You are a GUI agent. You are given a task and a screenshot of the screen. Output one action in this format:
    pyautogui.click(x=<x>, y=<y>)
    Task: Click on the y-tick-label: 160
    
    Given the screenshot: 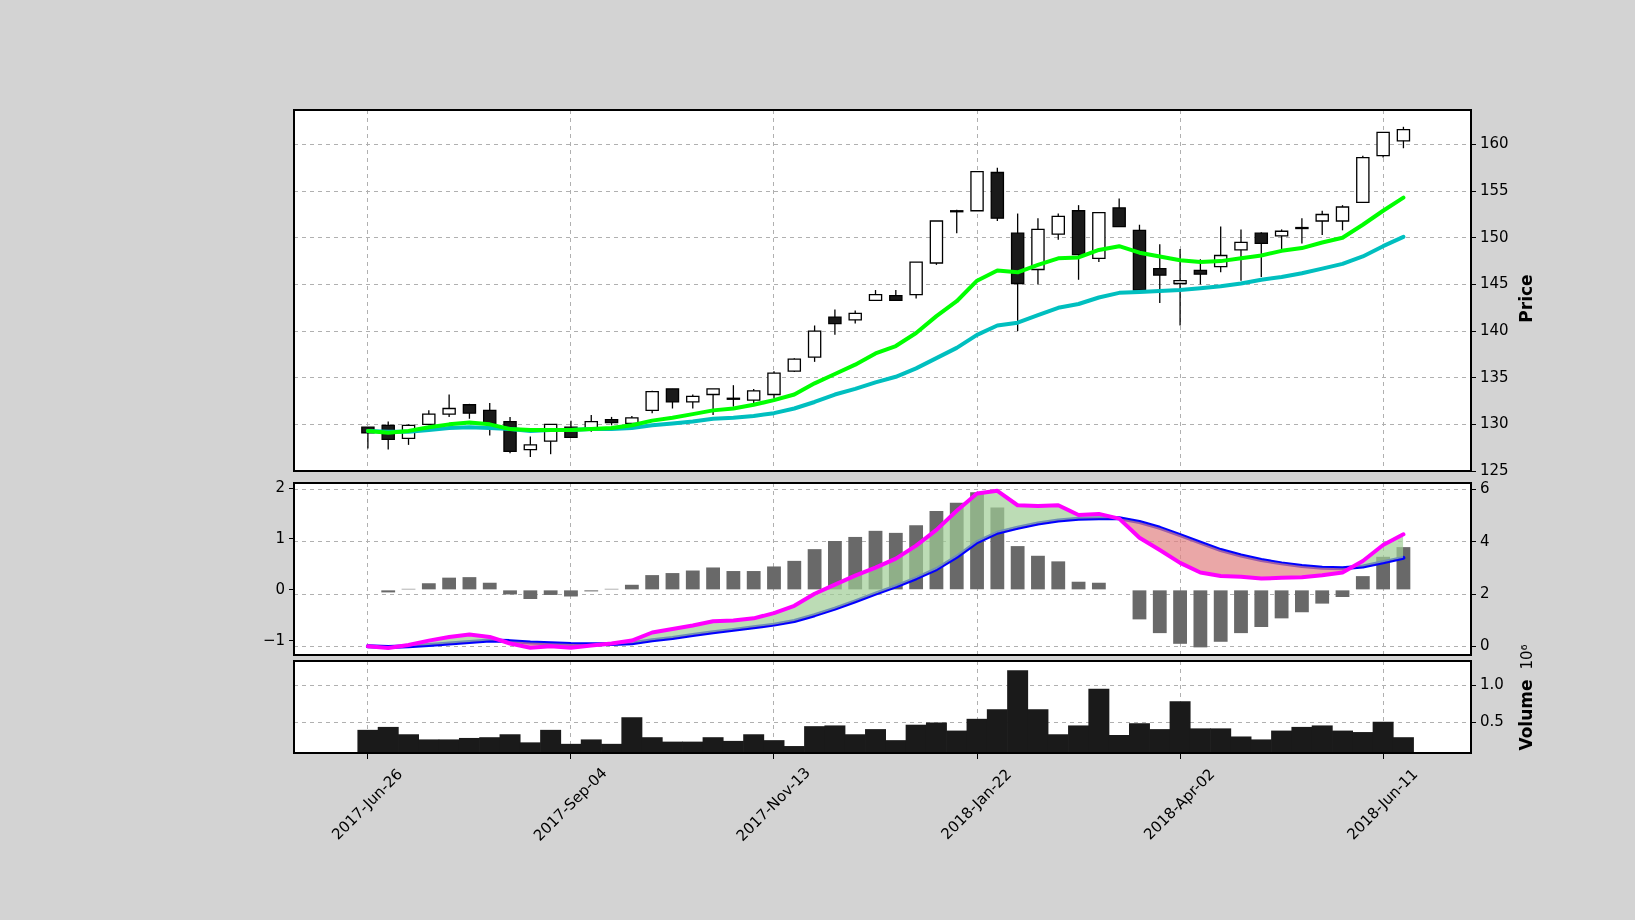 What is the action you would take?
    pyautogui.click(x=1494, y=143)
    